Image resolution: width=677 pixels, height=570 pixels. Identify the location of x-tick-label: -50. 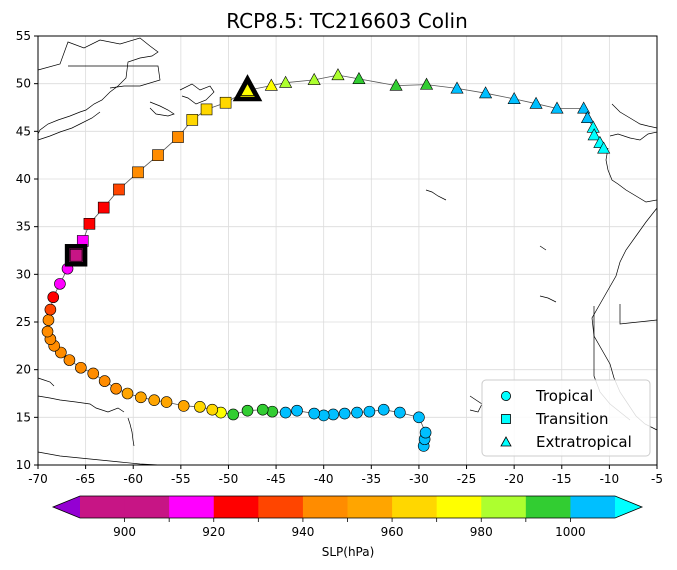
(229, 479).